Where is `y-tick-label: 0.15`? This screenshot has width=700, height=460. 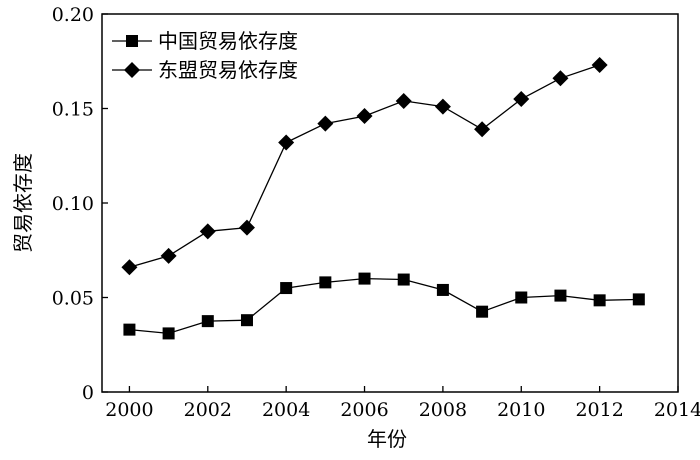
y-tick-label: 0.15 is located at coordinates (73, 110).